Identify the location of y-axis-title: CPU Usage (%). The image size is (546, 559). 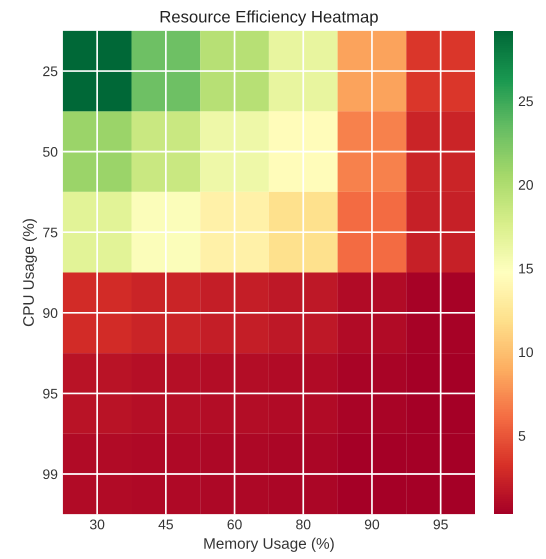
(29, 272).